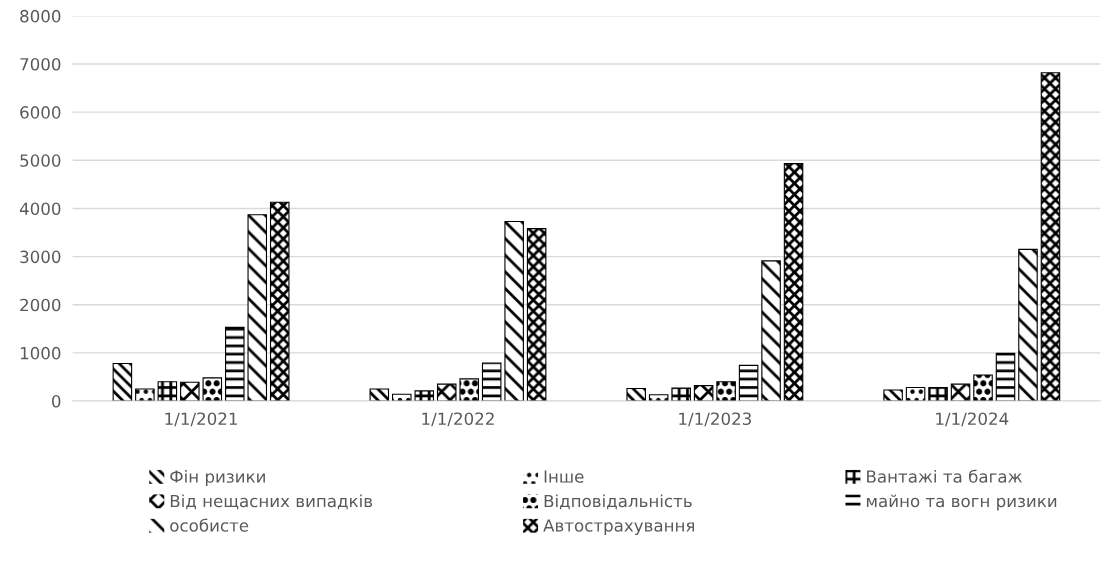 The image size is (1117, 588). What do you see at coordinates (618, 502) in the screenshot?
I see `legend-label: Відповідальність` at bounding box center [618, 502].